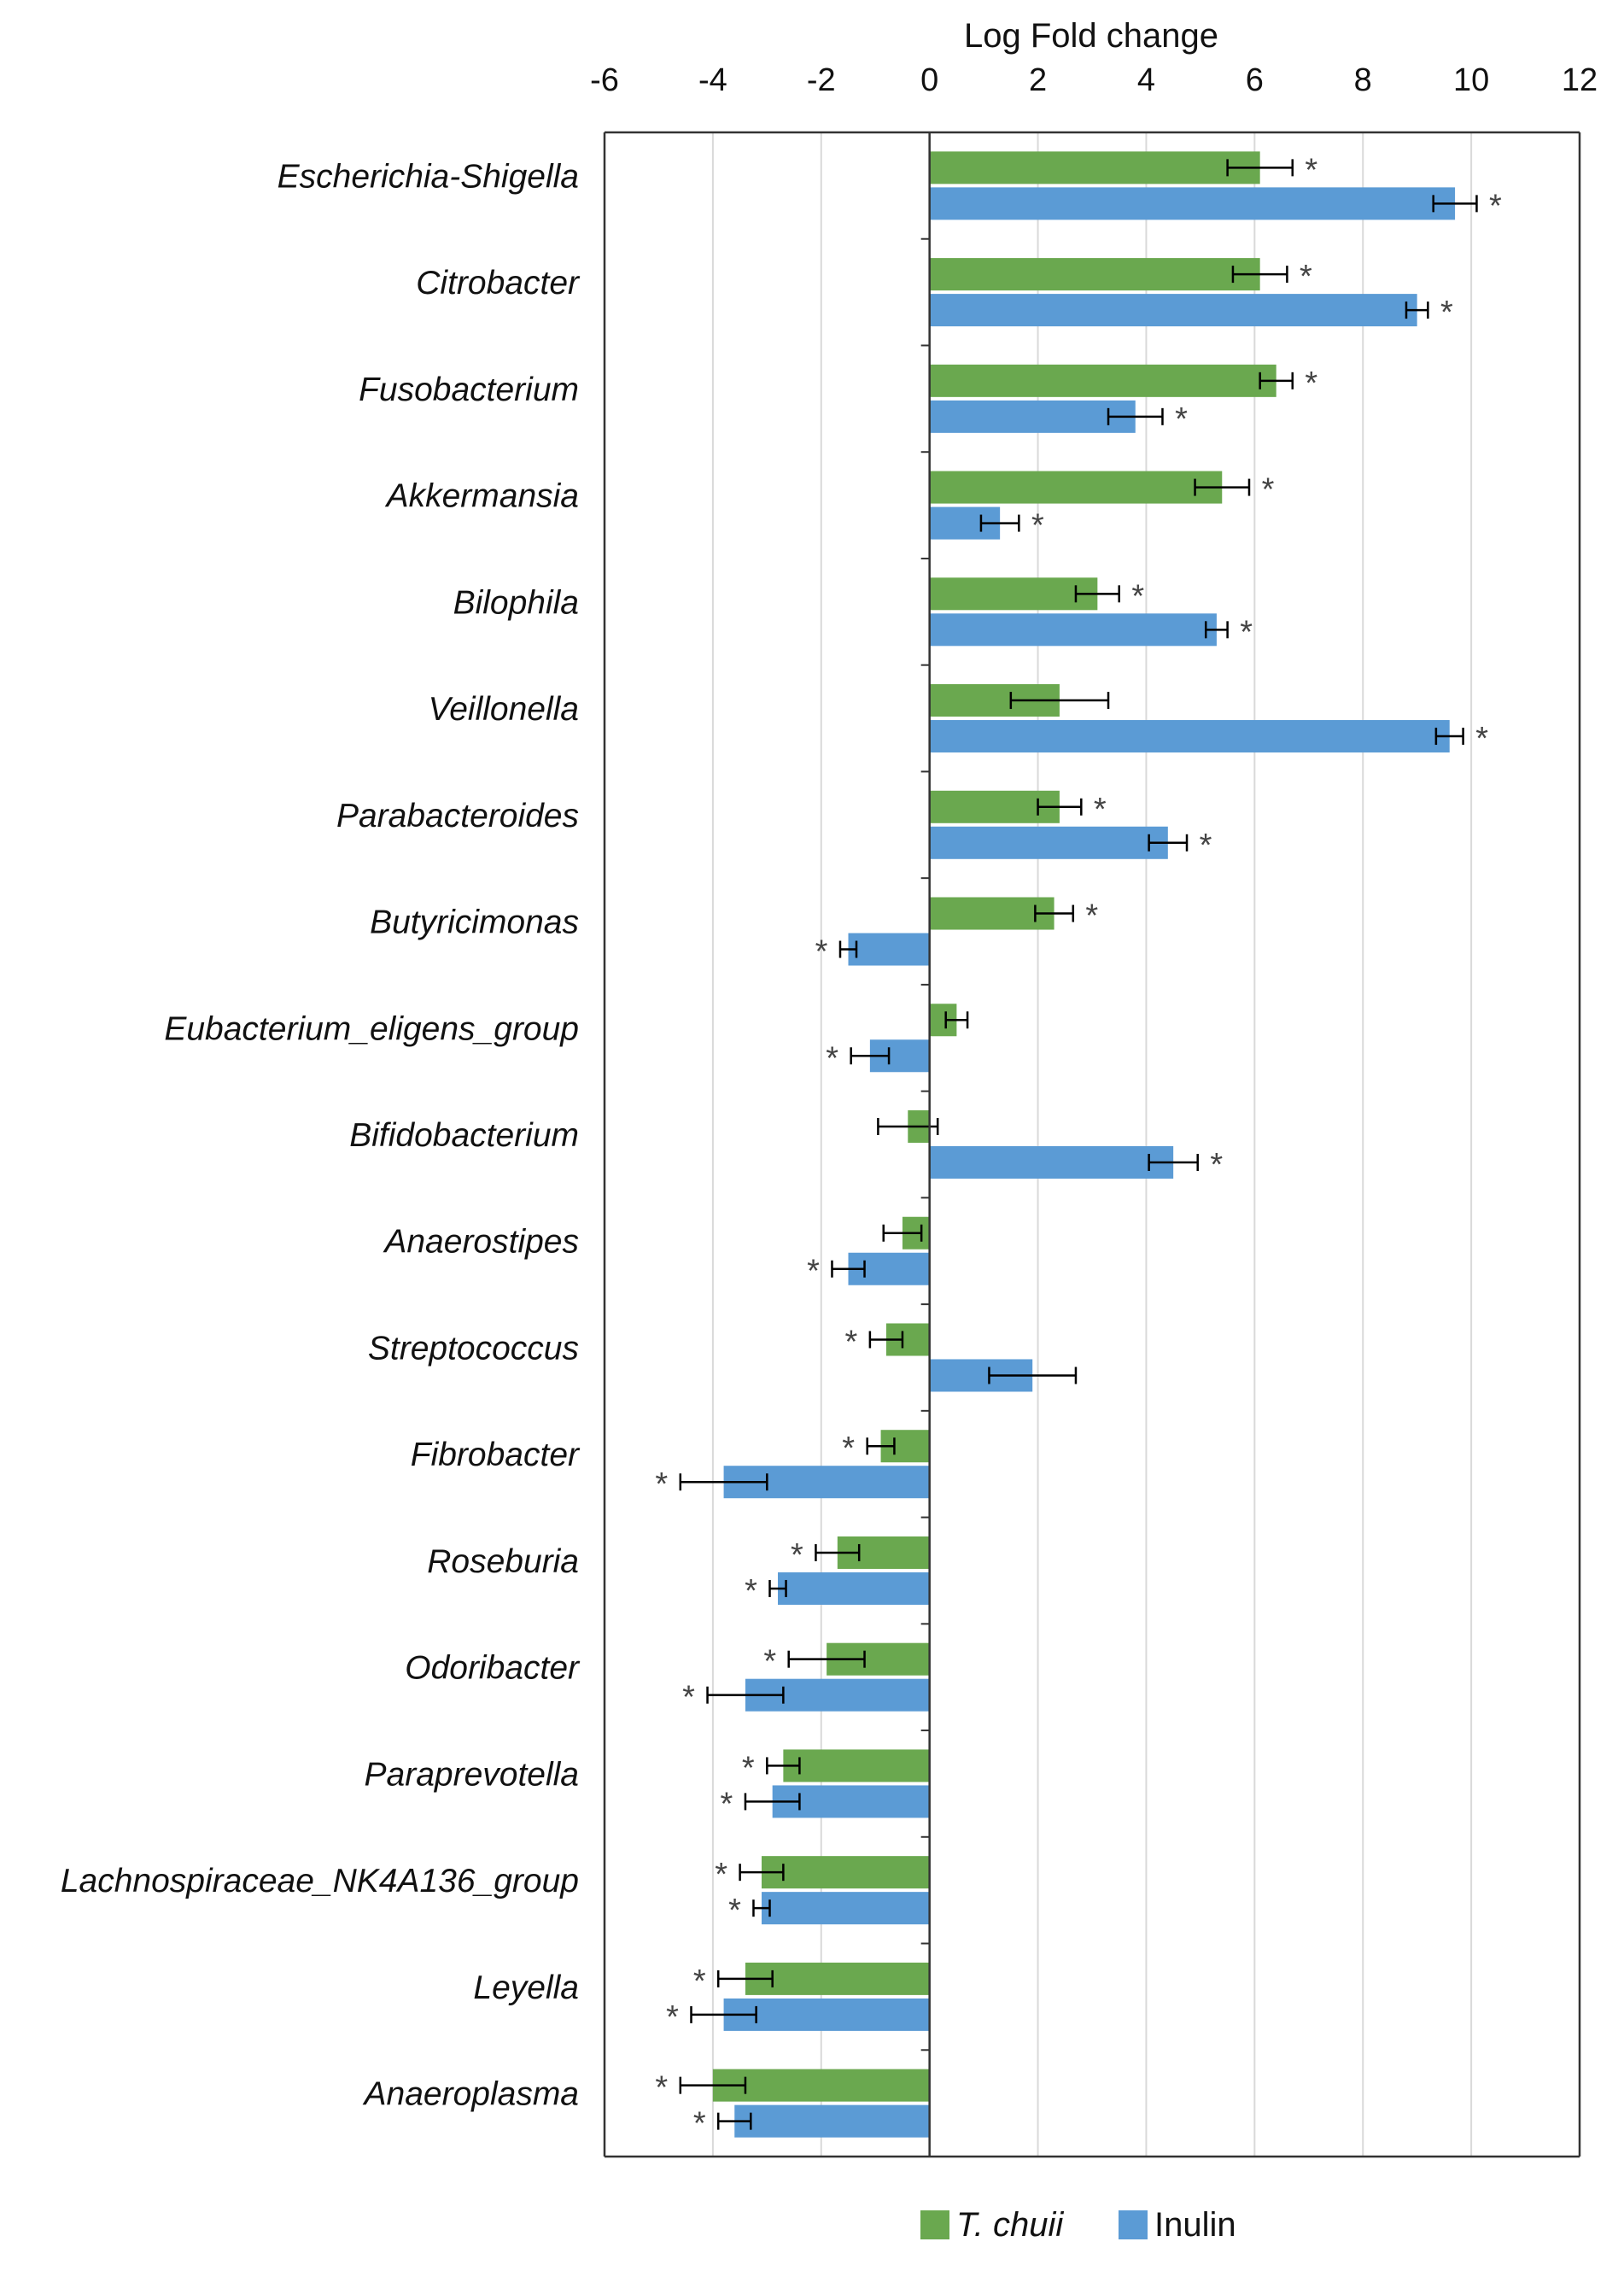 The width and height of the screenshot is (1624, 2271). What do you see at coordinates (1078, 2225) in the screenshot?
I see `legend: T. chuii Inulin` at bounding box center [1078, 2225].